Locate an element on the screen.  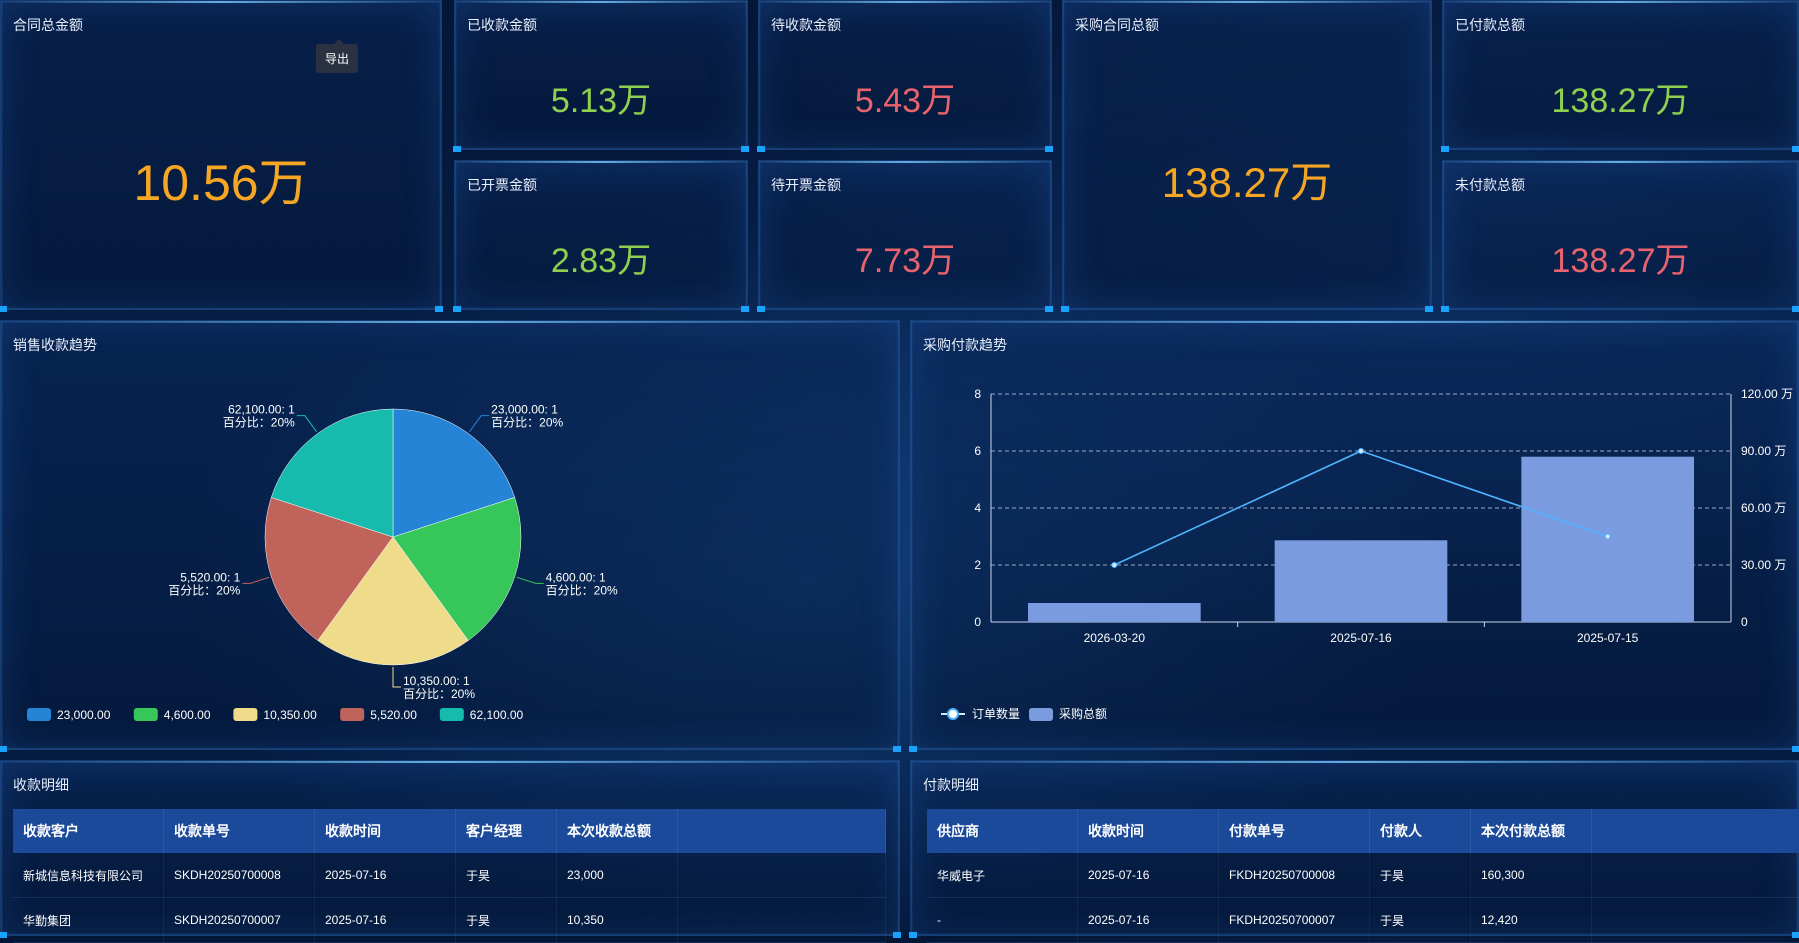
legend-line-marker is located at coordinates (953, 714).